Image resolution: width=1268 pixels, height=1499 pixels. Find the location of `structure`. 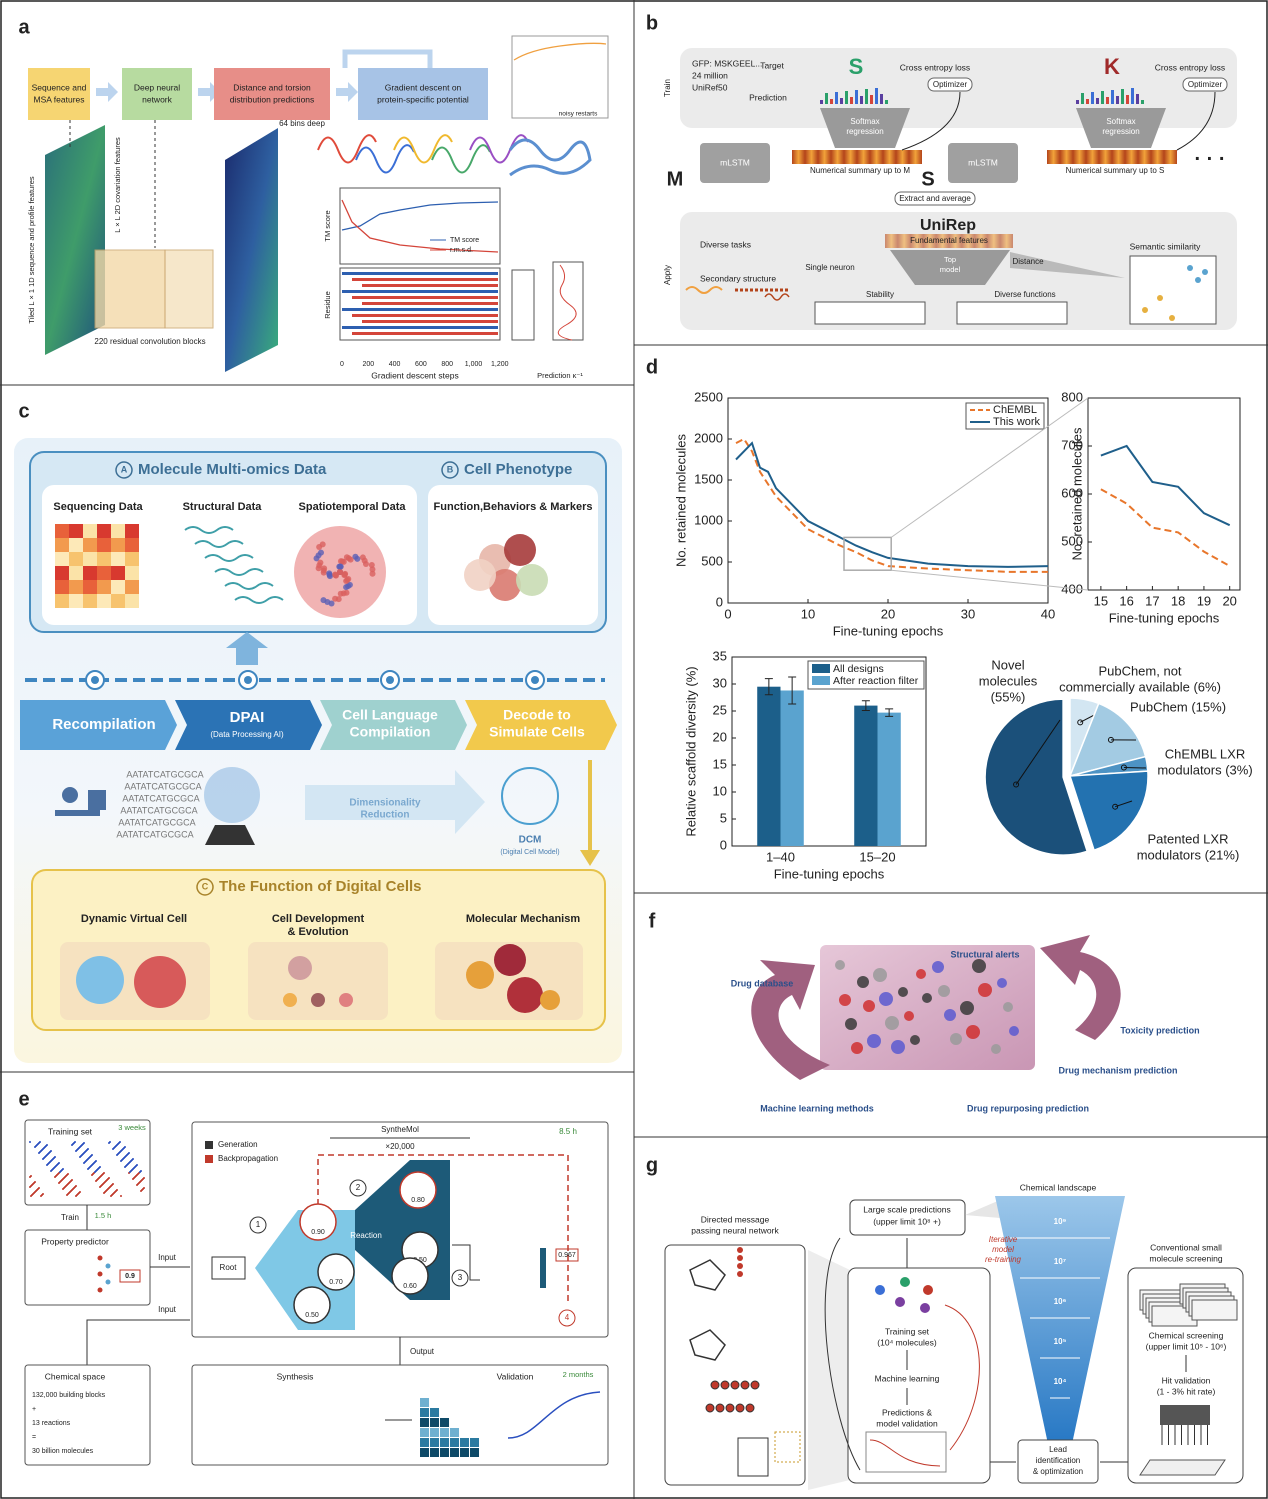

structure is located at coordinates (229, 558).